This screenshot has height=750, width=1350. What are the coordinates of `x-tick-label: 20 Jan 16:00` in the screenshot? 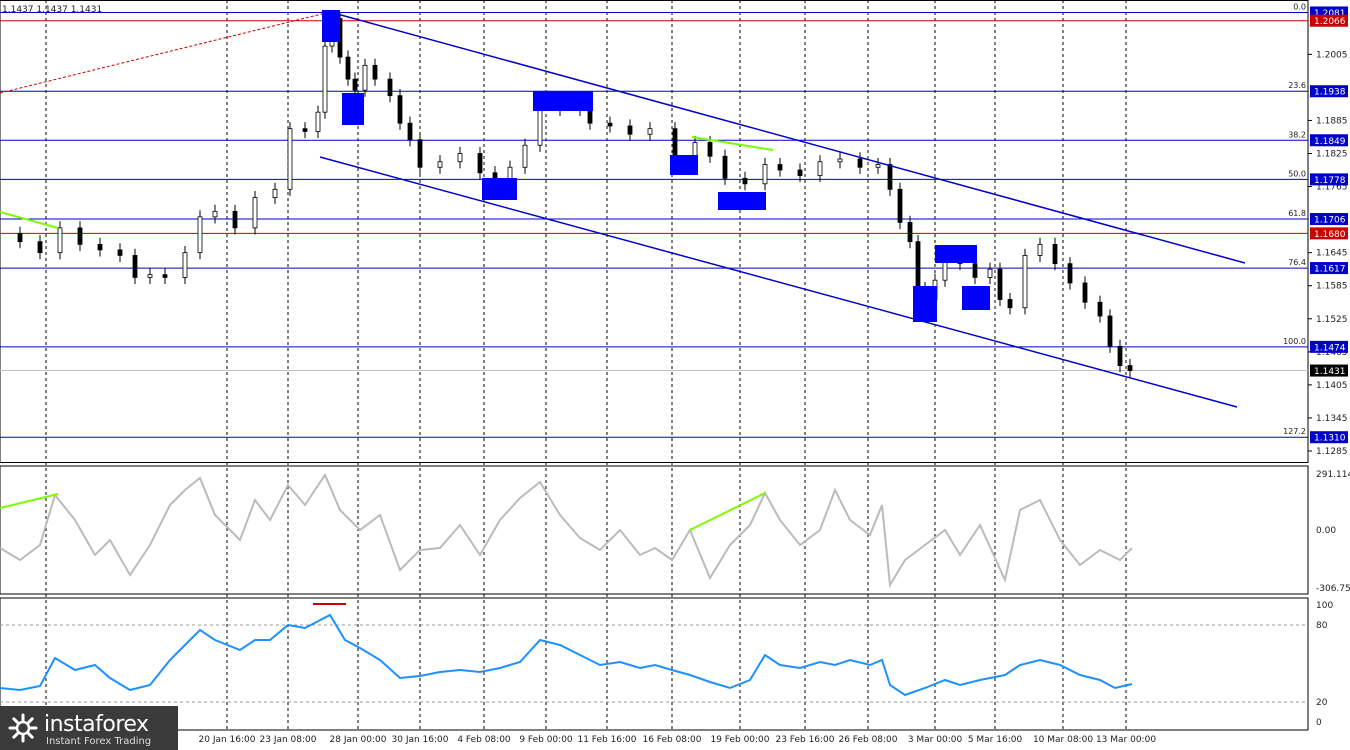 It's located at (227, 740).